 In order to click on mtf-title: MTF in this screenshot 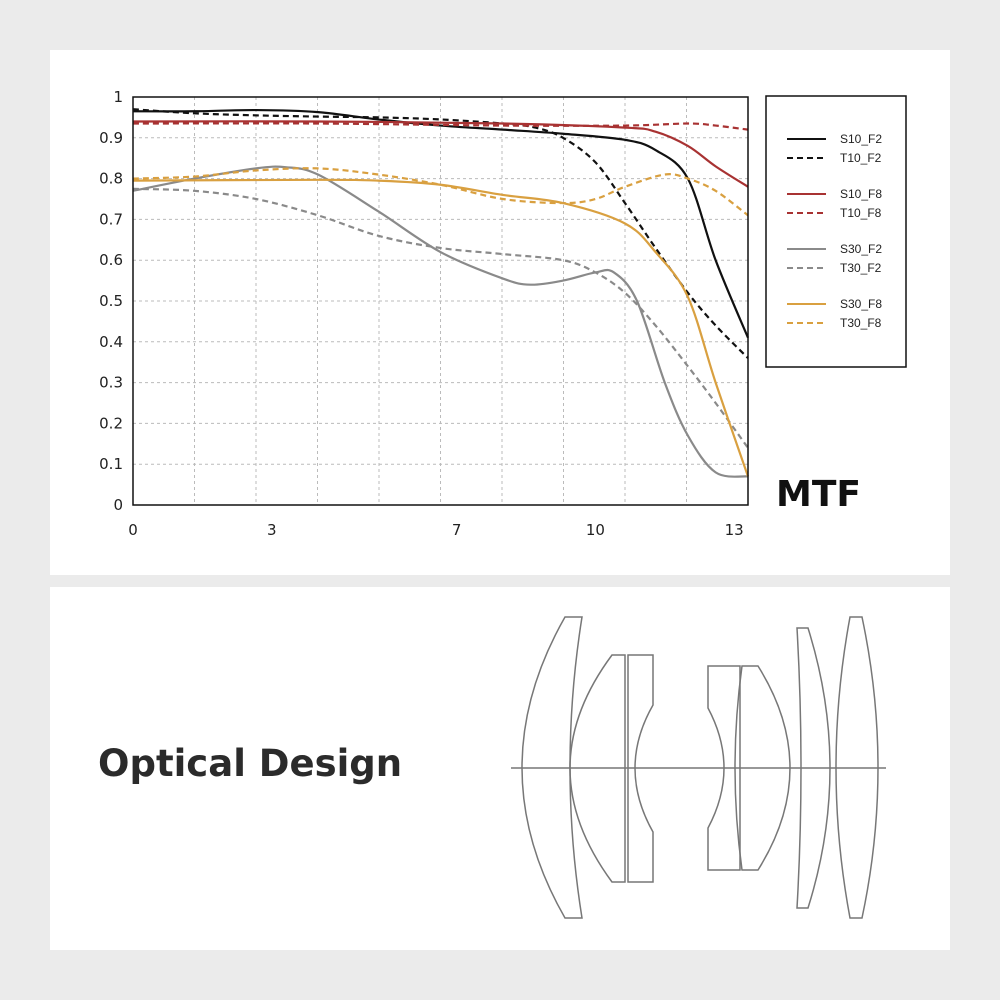, I will do `click(818, 494)`.